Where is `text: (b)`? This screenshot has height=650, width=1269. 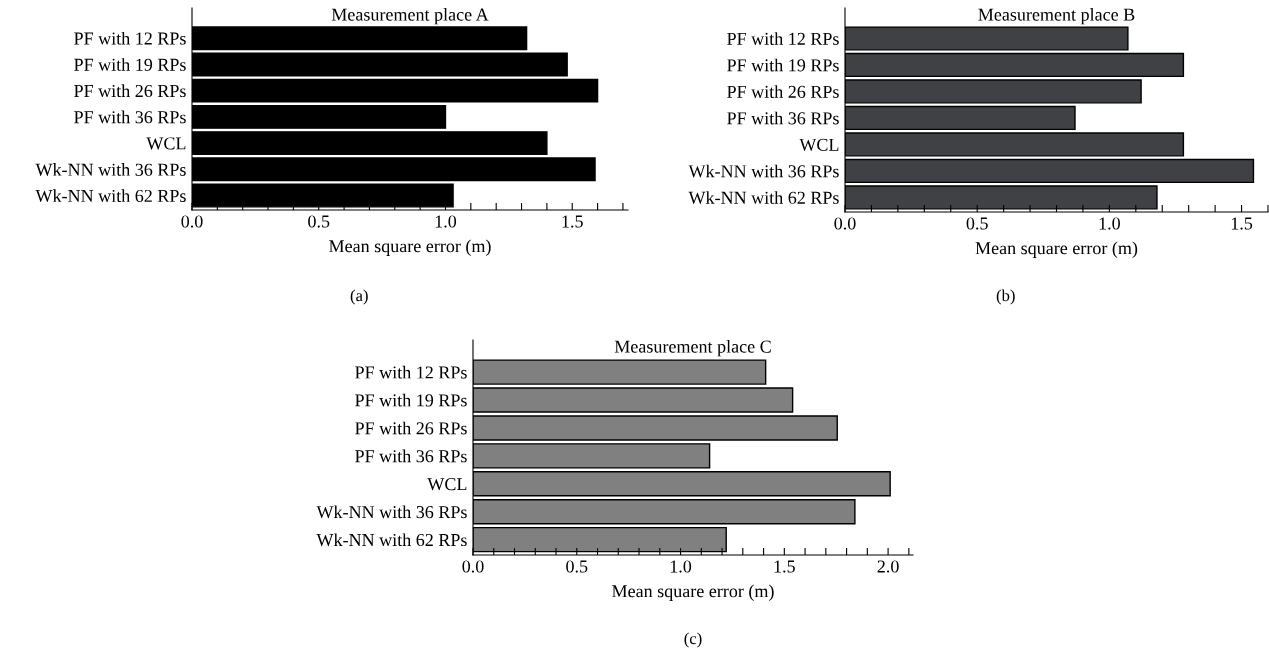
text: (b) is located at coordinates (1005, 297).